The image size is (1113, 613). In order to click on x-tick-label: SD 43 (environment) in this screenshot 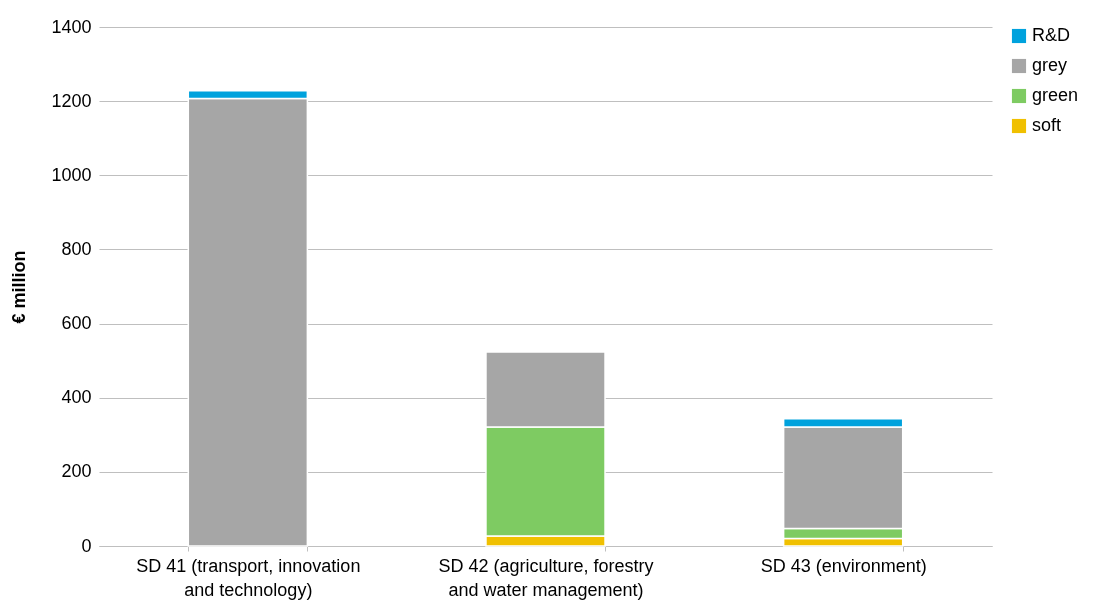, I will do `click(843, 565)`.